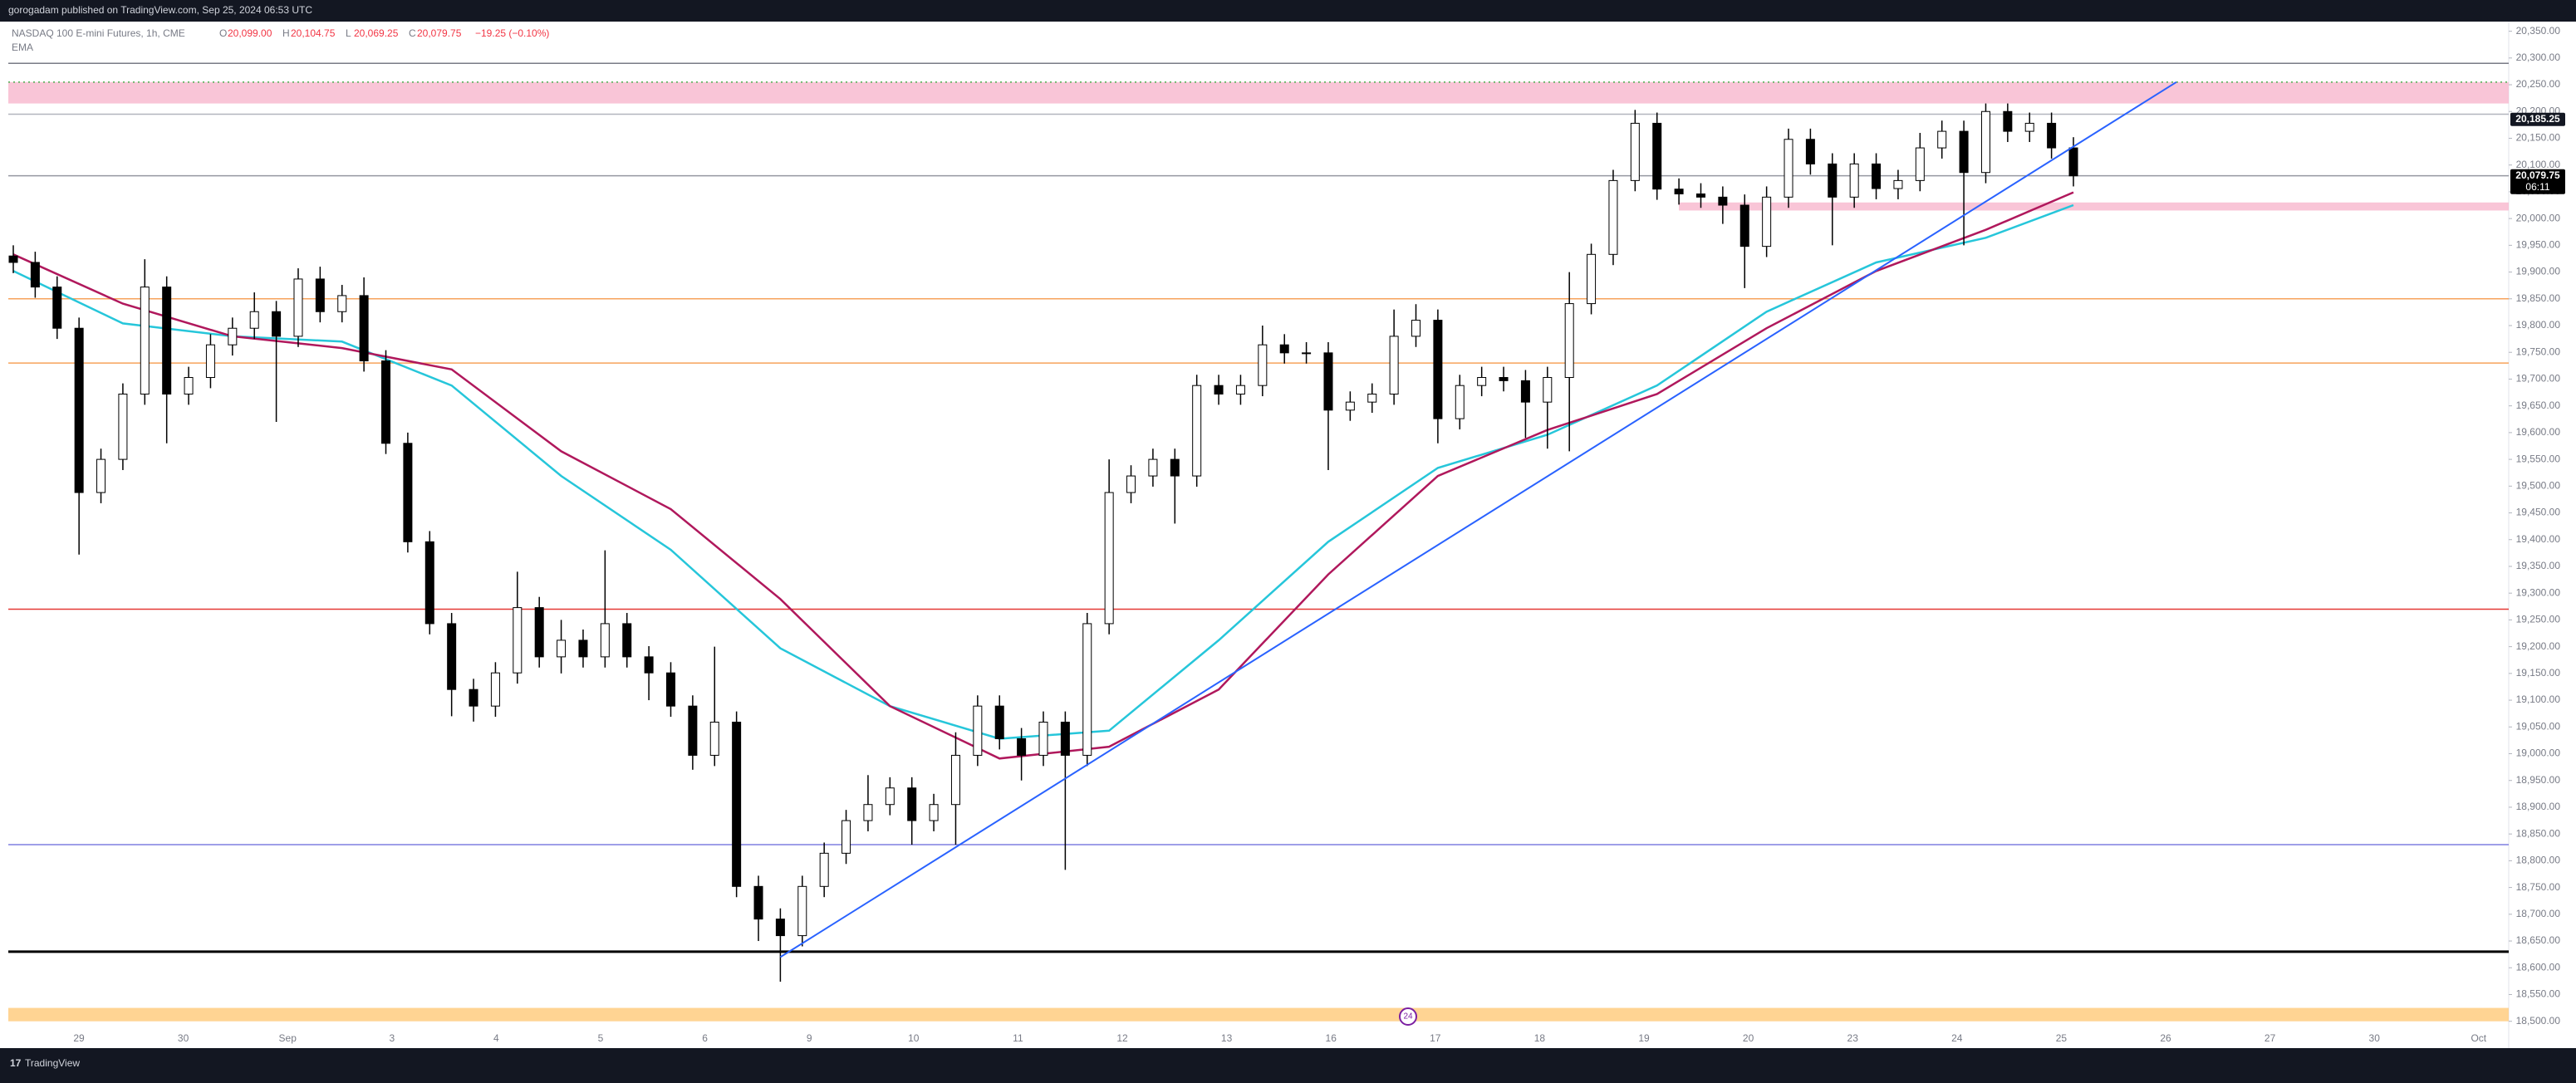 Image resolution: width=2576 pixels, height=1083 pixels. I want to click on x-tick-label: 26, so click(2165, 1038).